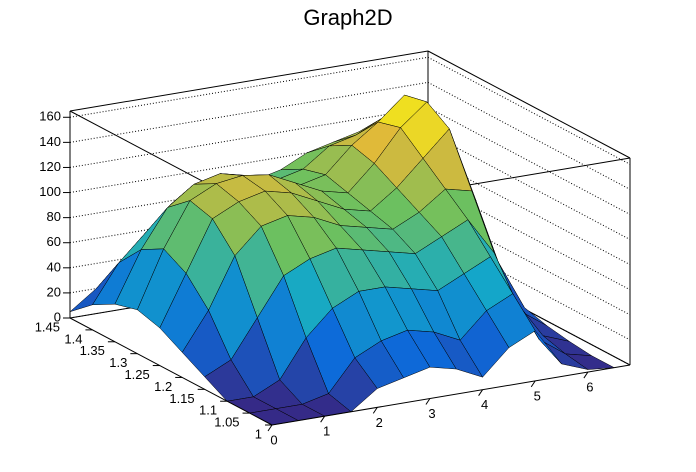 Image resolution: width=696 pixels, height=472 pixels. What do you see at coordinates (258, 433) in the screenshot?
I see `y-tick-label: 1` at bounding box center [258, 433].